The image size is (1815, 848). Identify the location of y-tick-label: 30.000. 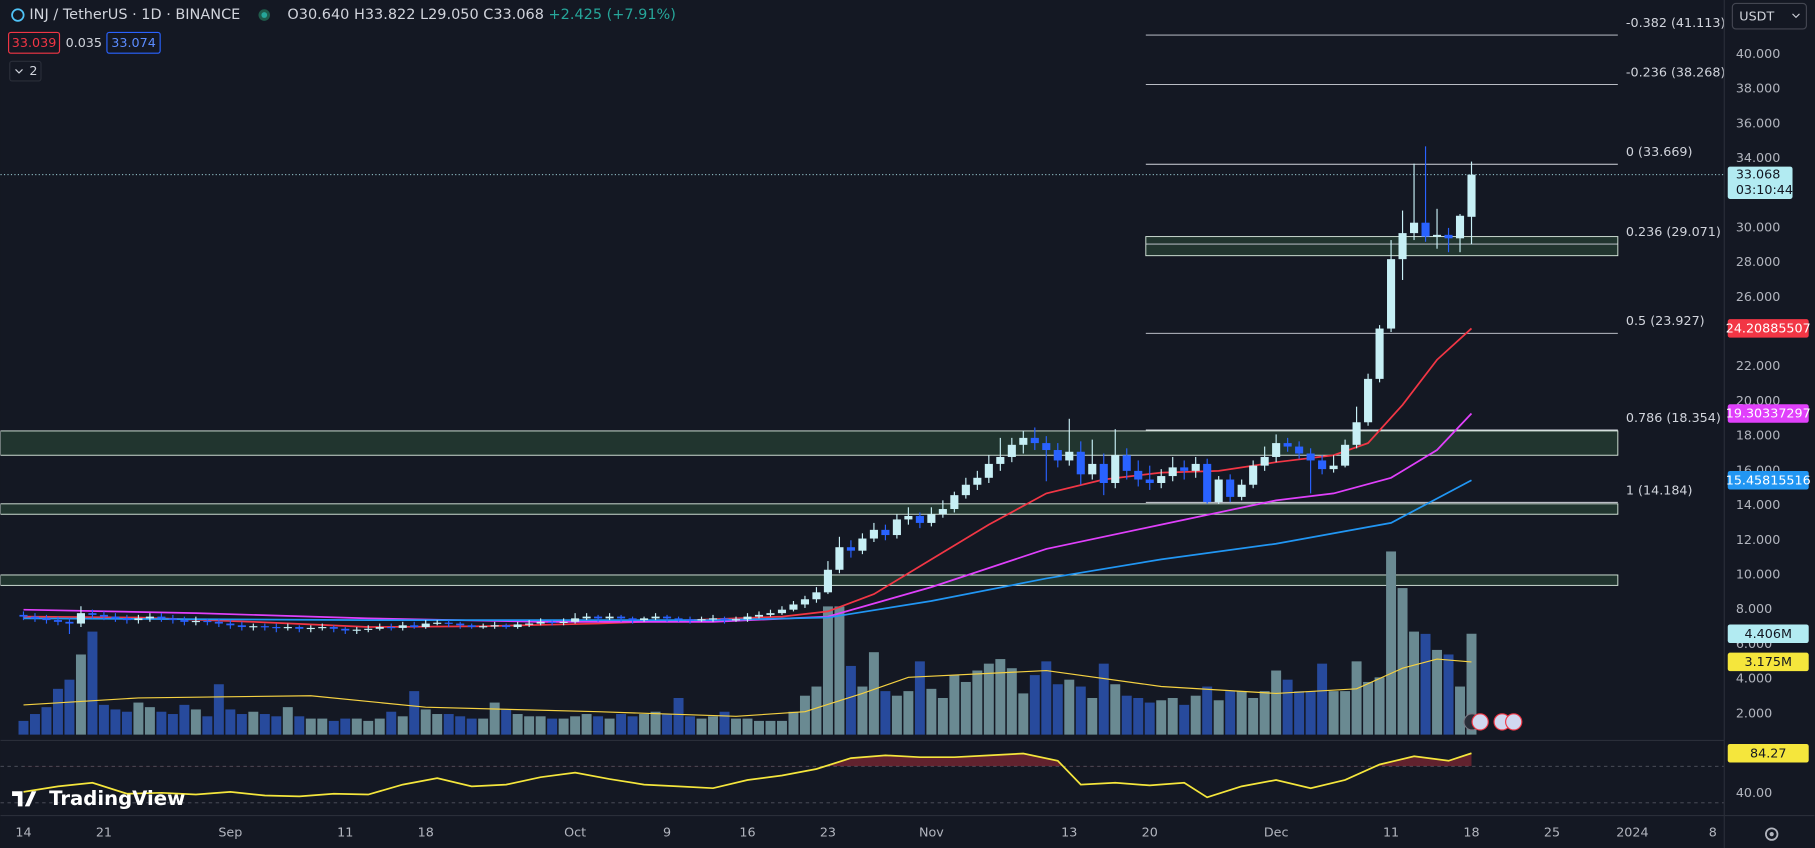
(1758, 226).